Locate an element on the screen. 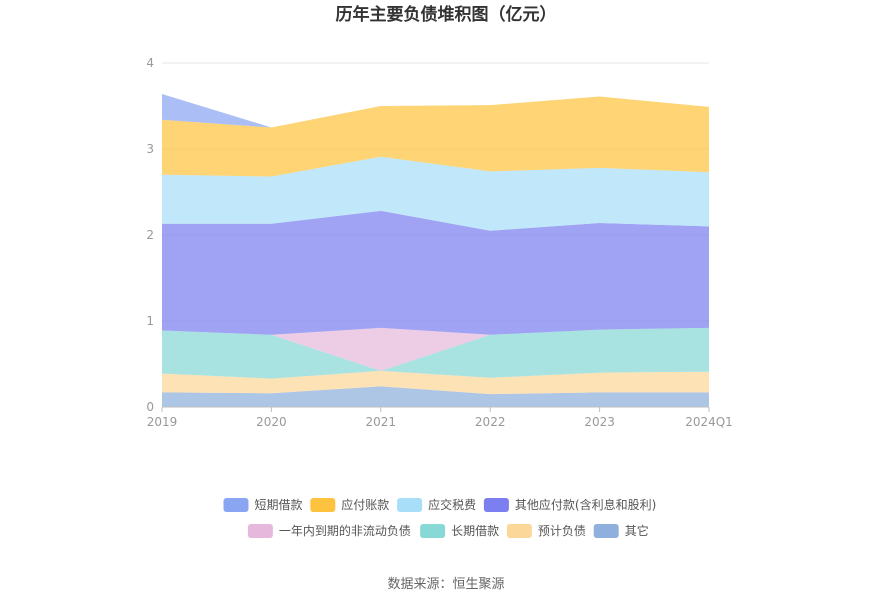 The width and height of the screenshot is (893, 603). legend-item: 短期借款 is located at coordinates (263, 505).